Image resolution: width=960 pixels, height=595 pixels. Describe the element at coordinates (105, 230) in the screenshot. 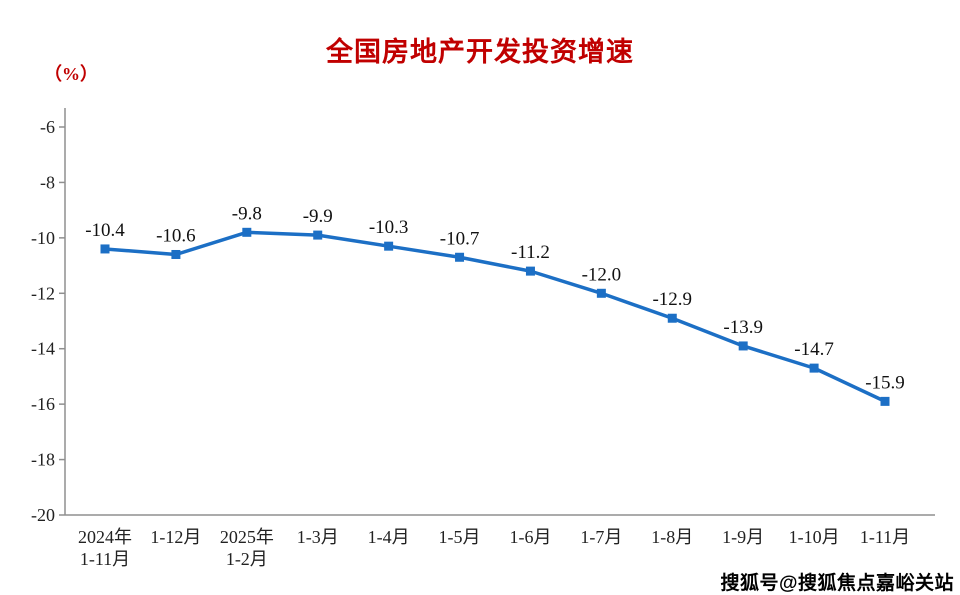

I see `data-label: -10.4` at that location.